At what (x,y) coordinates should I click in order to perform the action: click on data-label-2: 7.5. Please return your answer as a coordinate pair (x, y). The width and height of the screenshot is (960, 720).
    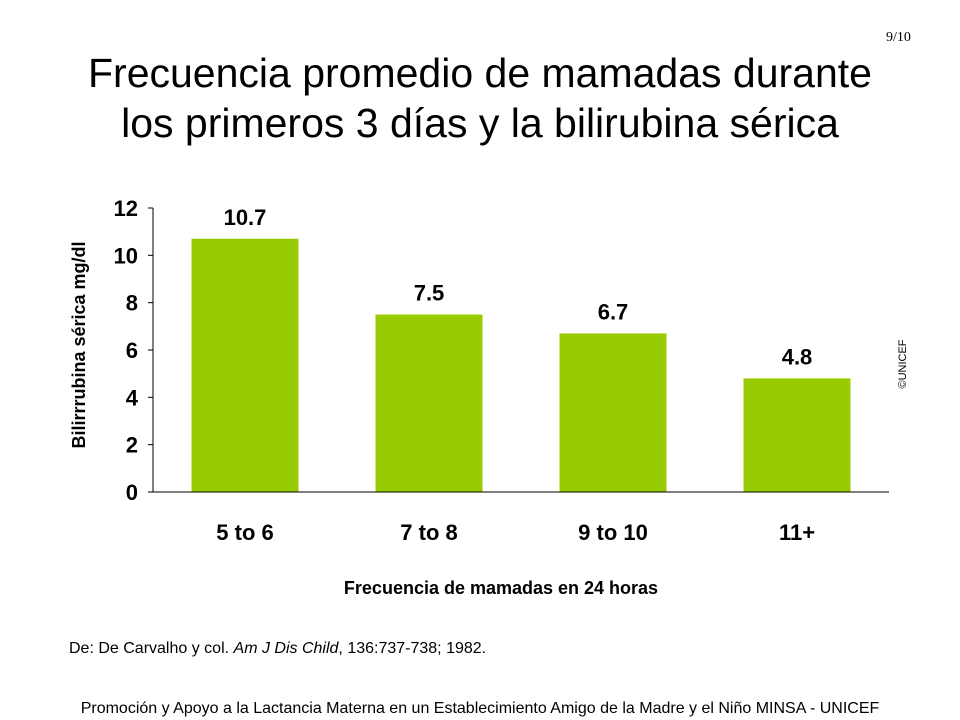
    Looking at the image, I should click on (429, 293).